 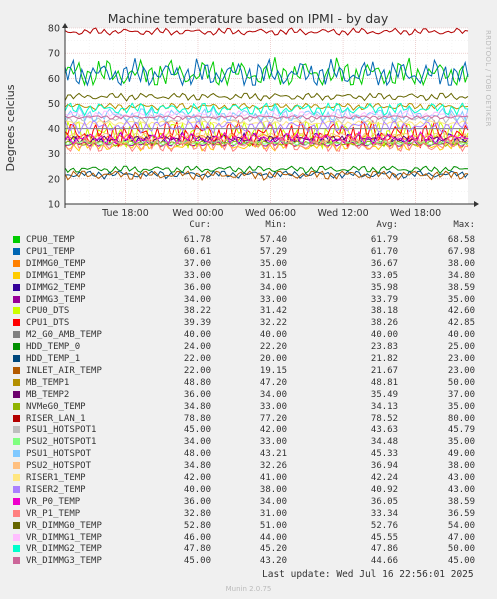 I want to click on legend-avg-value: 33.05, so click(x=384, y=275).